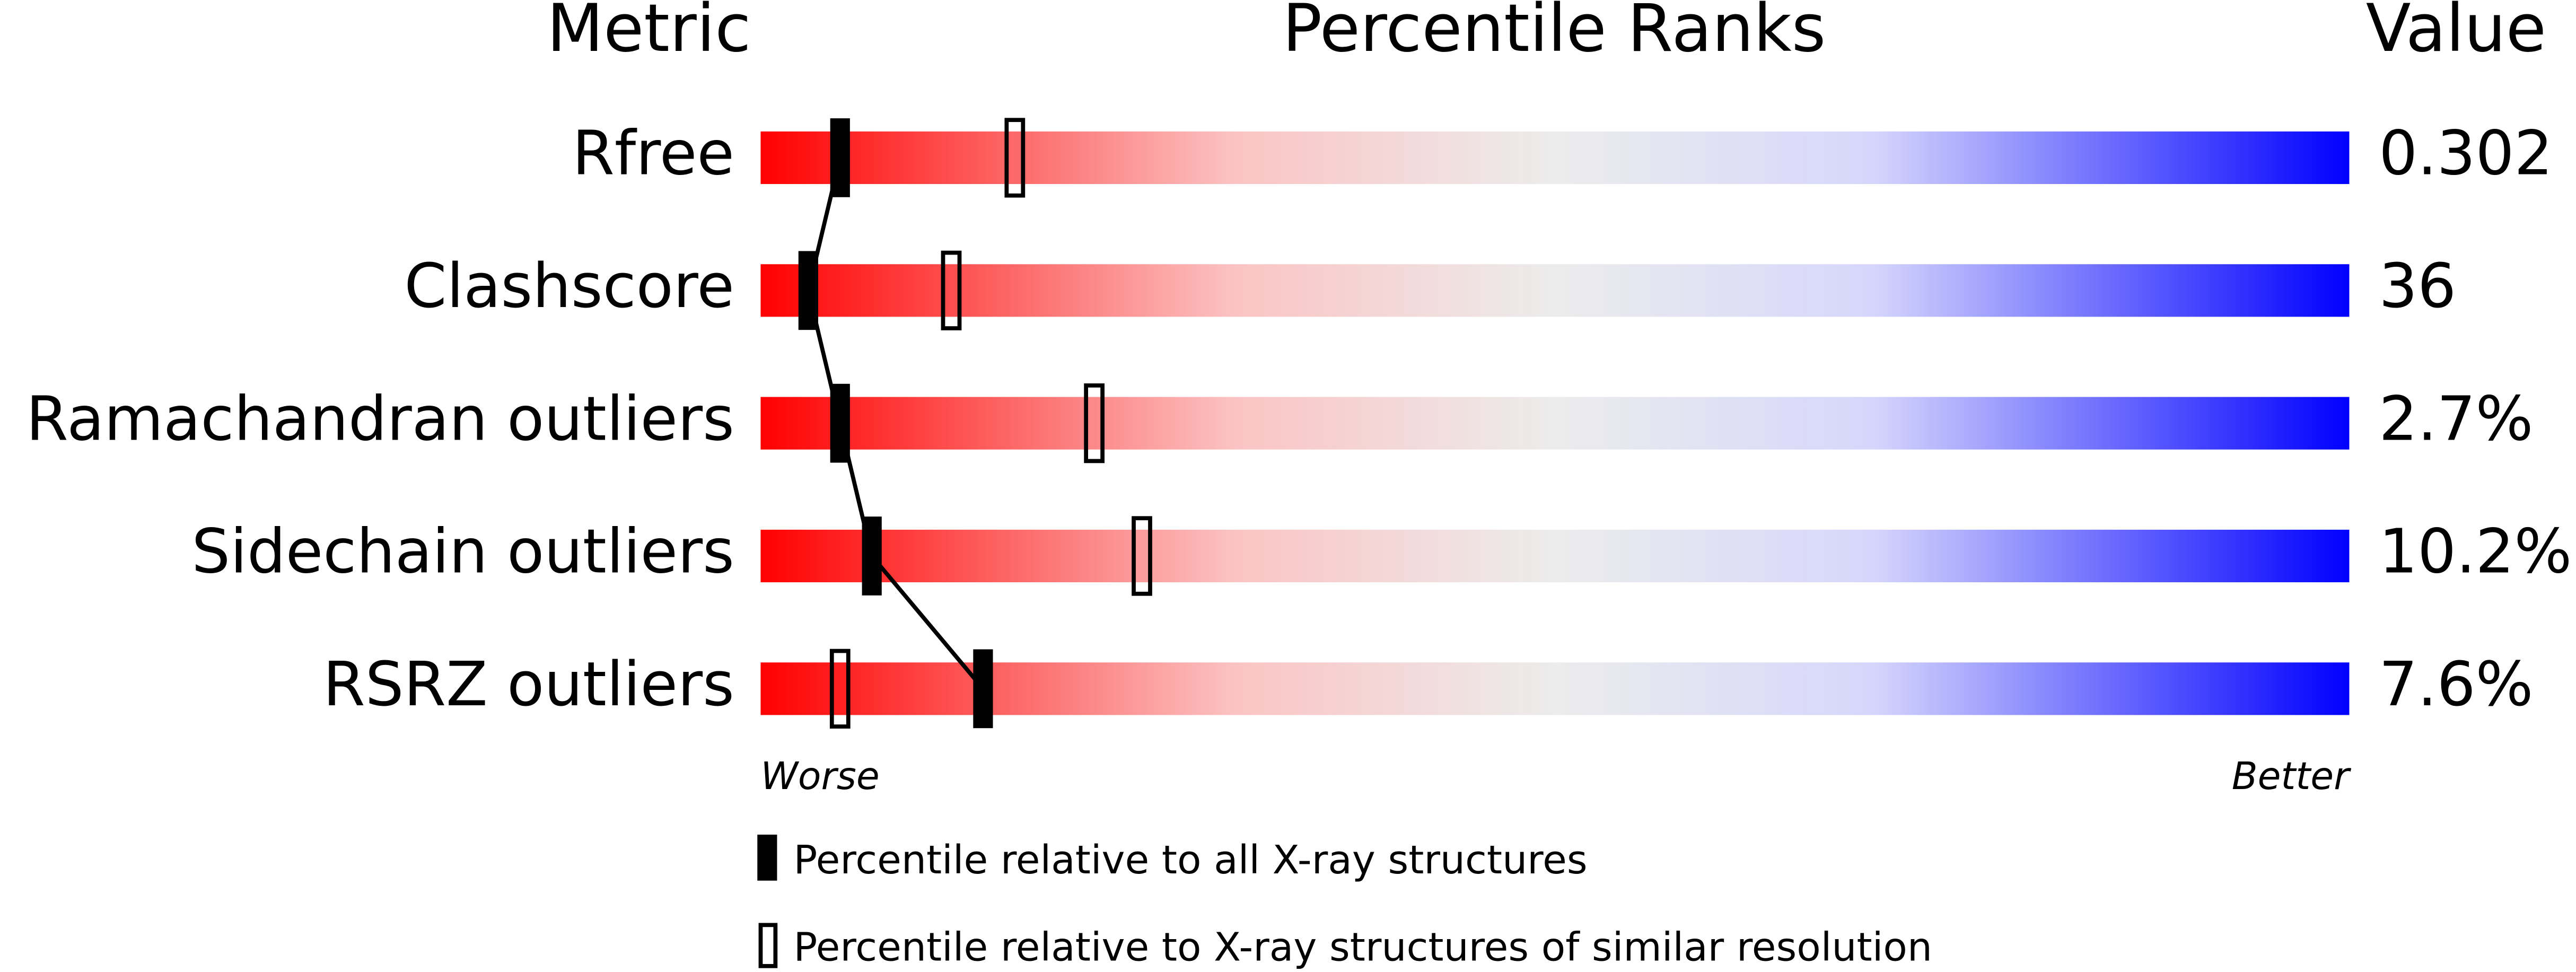 The height and width of the screenshot is (972, 2576). Describe the element at coordinates (2475, 552) in the screenshot. I see `metric-value: 10.2%` at that location.